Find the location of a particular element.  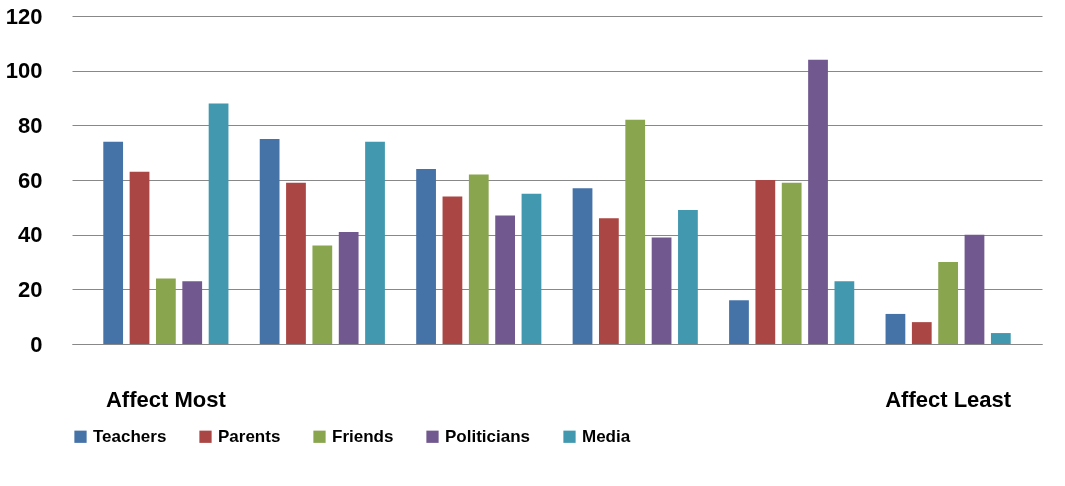

legend-label: Media is located at coordinates (606, 436).